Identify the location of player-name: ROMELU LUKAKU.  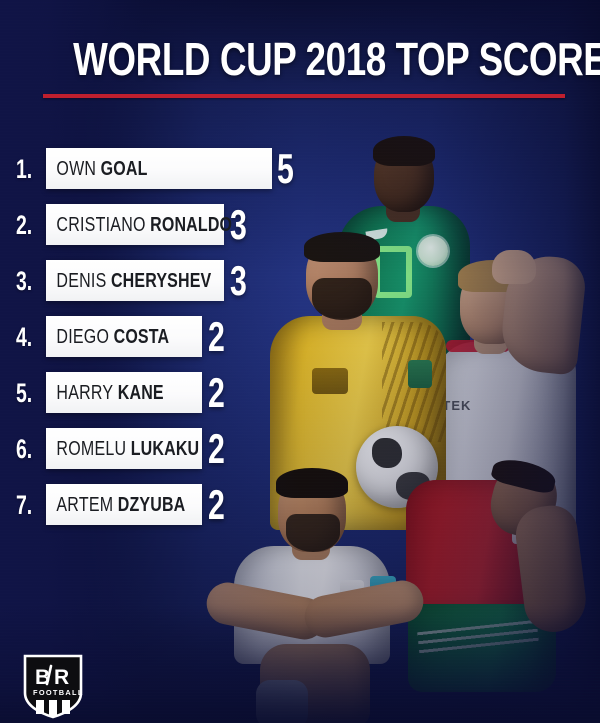
(122, 449).